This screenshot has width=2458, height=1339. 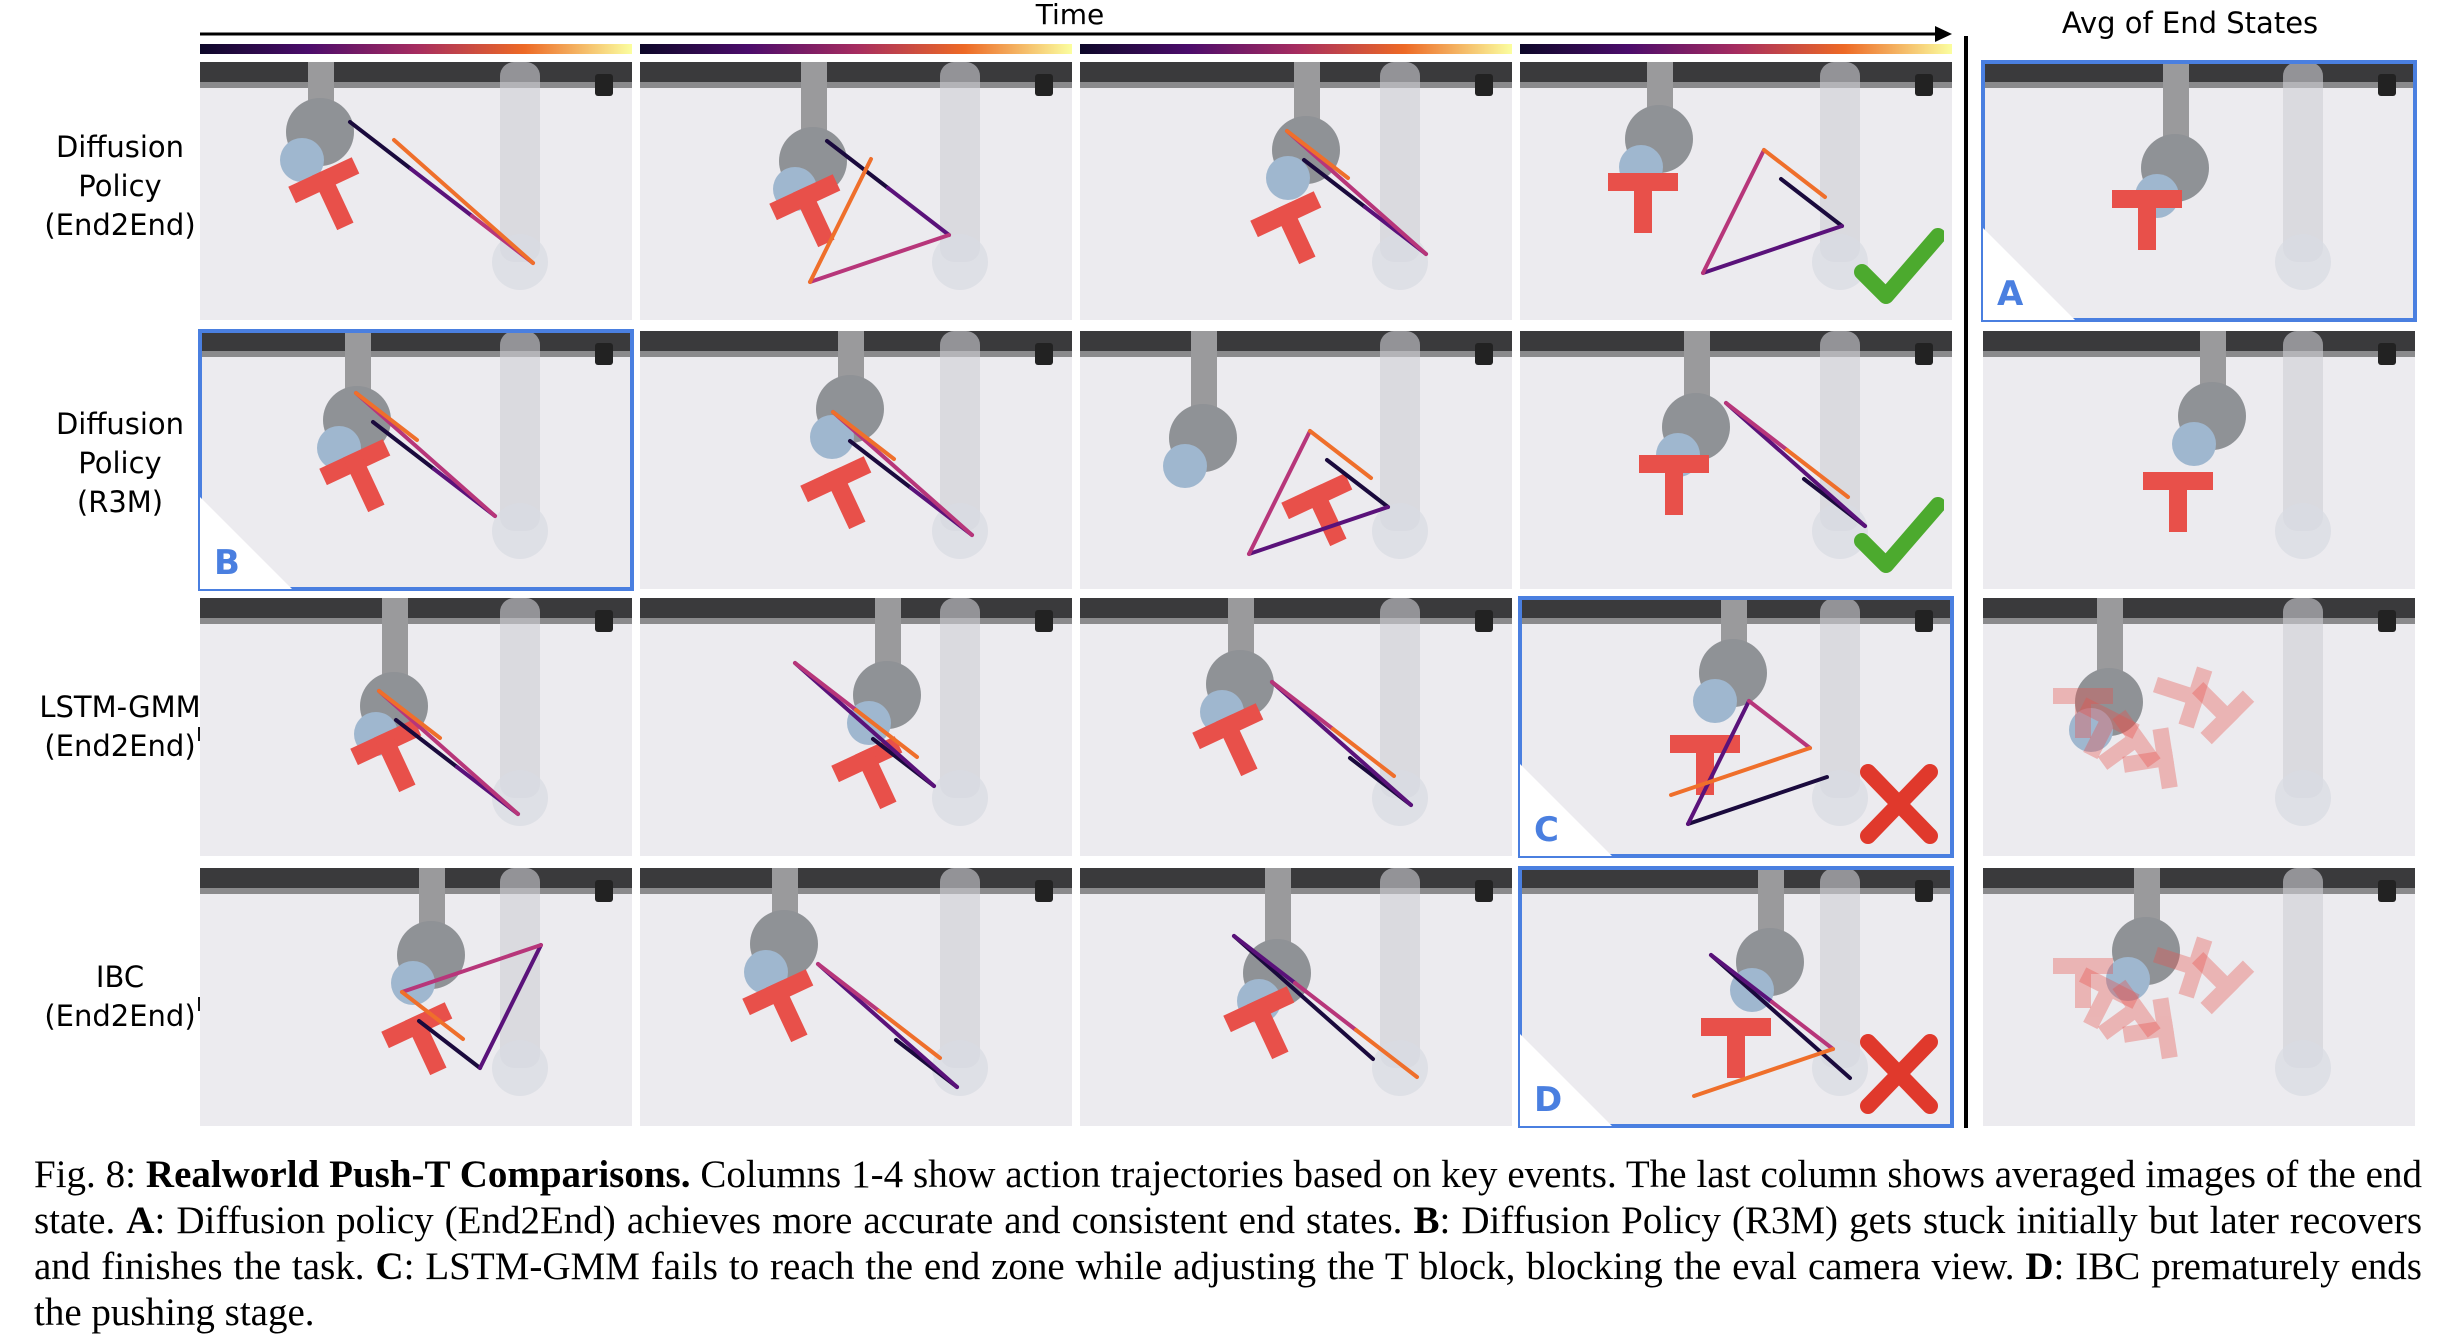 What do you see at coordinates (1546, 830) in the screenshot?
I see `badge-letter-c: C` at bounding box center [1546, 830].